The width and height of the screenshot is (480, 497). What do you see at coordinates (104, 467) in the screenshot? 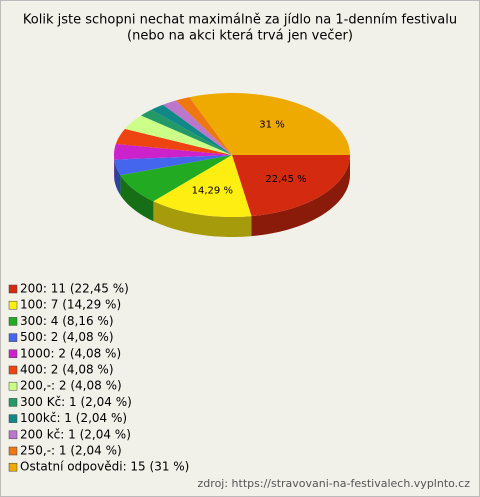
I see `legend-label: Ostatní odpovědi: 15 (31 %)` at bounding box center [104, 467].